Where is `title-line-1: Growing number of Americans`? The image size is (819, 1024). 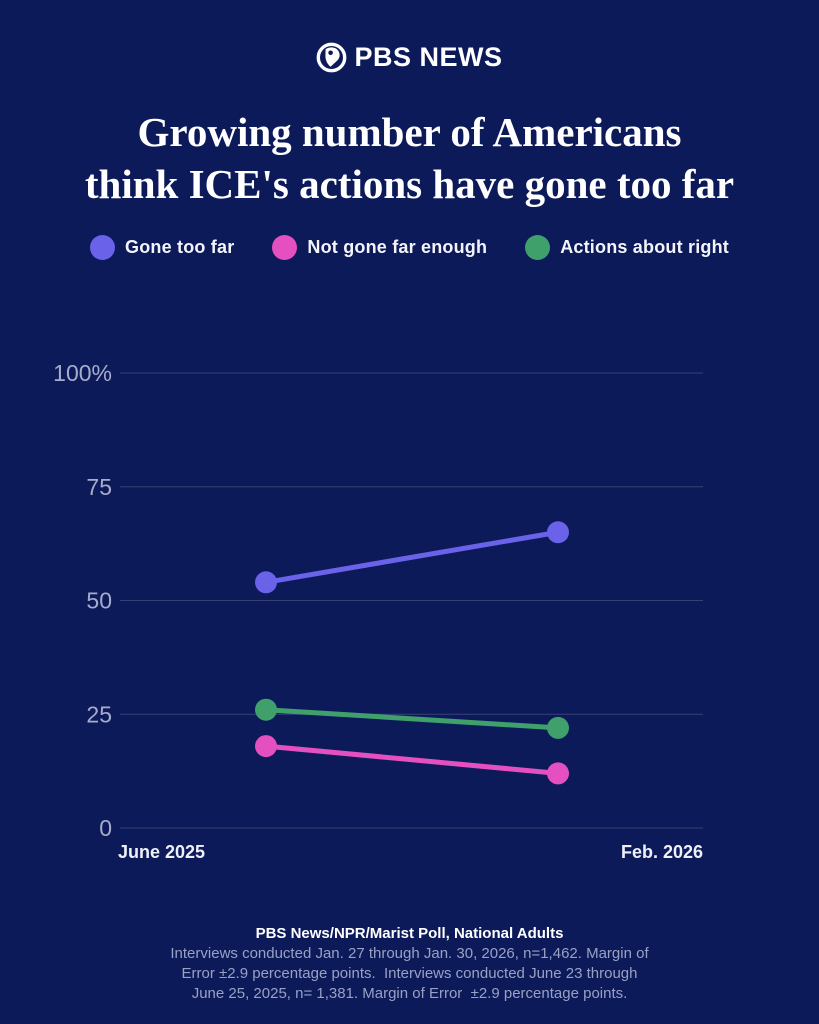
title-line-1: Growing number of Americans is located at coordinates (409, 132).